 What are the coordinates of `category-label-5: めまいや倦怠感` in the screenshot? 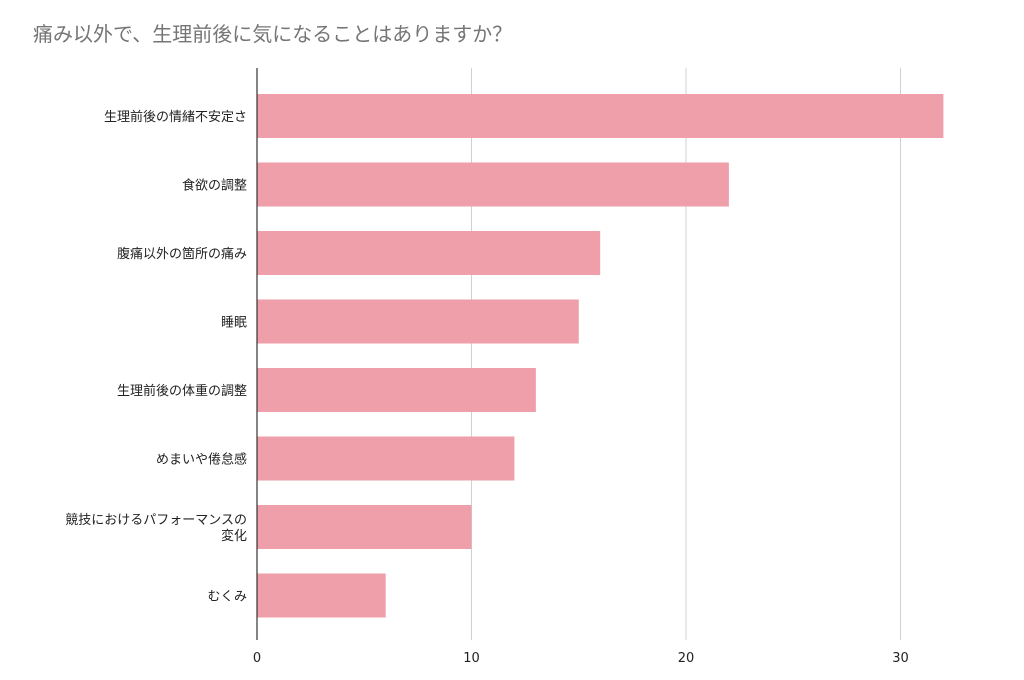 It's located at (201, 460).